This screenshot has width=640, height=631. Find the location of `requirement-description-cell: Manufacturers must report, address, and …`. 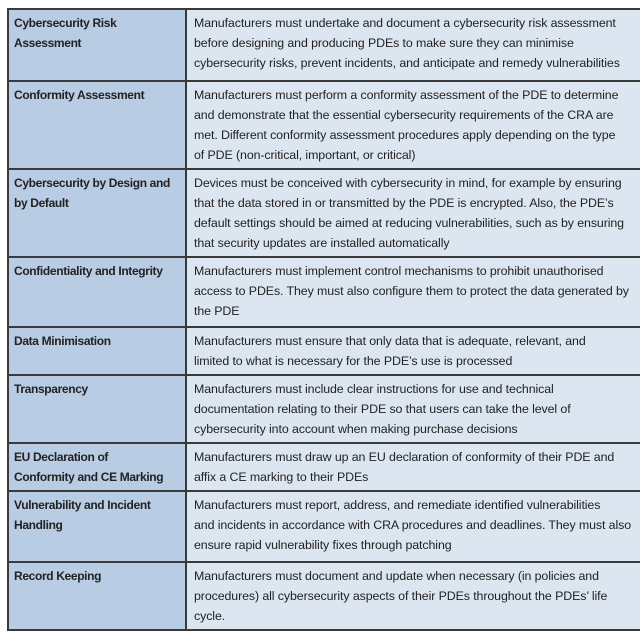

requirement-description-cell: Manufacturers must report, address, and … is located at coordinates (412, 526).